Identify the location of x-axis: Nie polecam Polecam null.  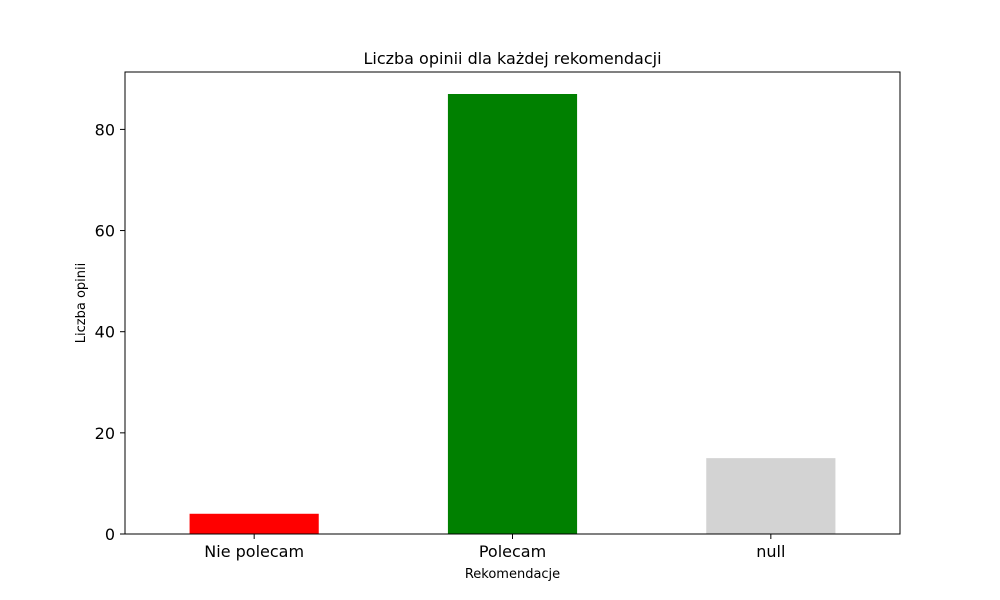
(494, 547).